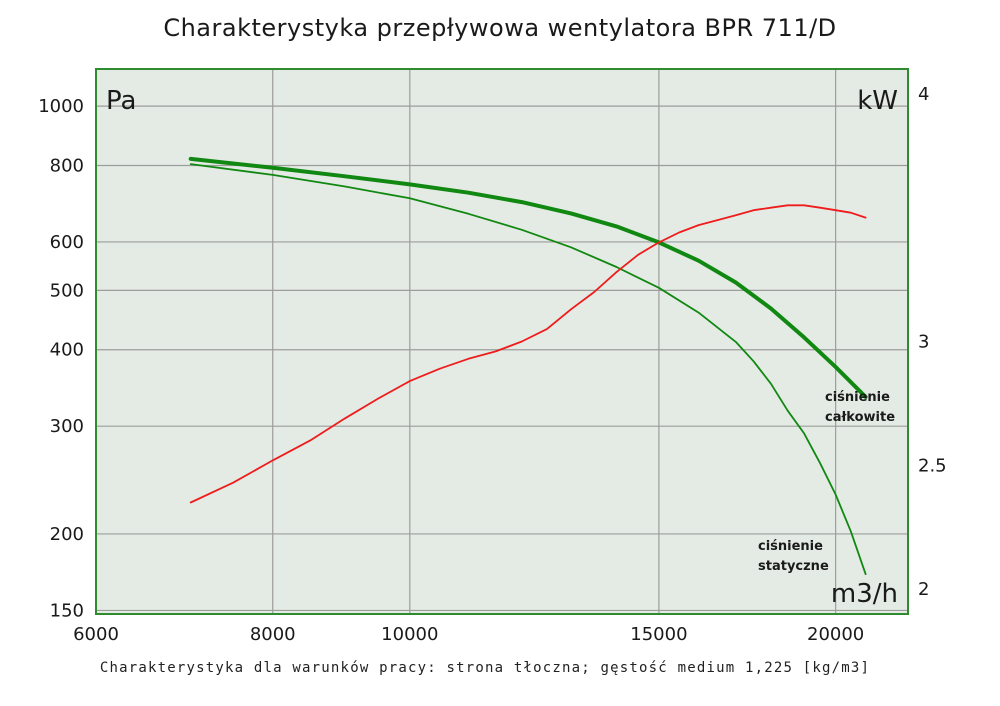  What do you see at coordinates (61, 106) in the screenshot?
I see `y-left-tick-label: 1000` at bounding box center [61, 106].